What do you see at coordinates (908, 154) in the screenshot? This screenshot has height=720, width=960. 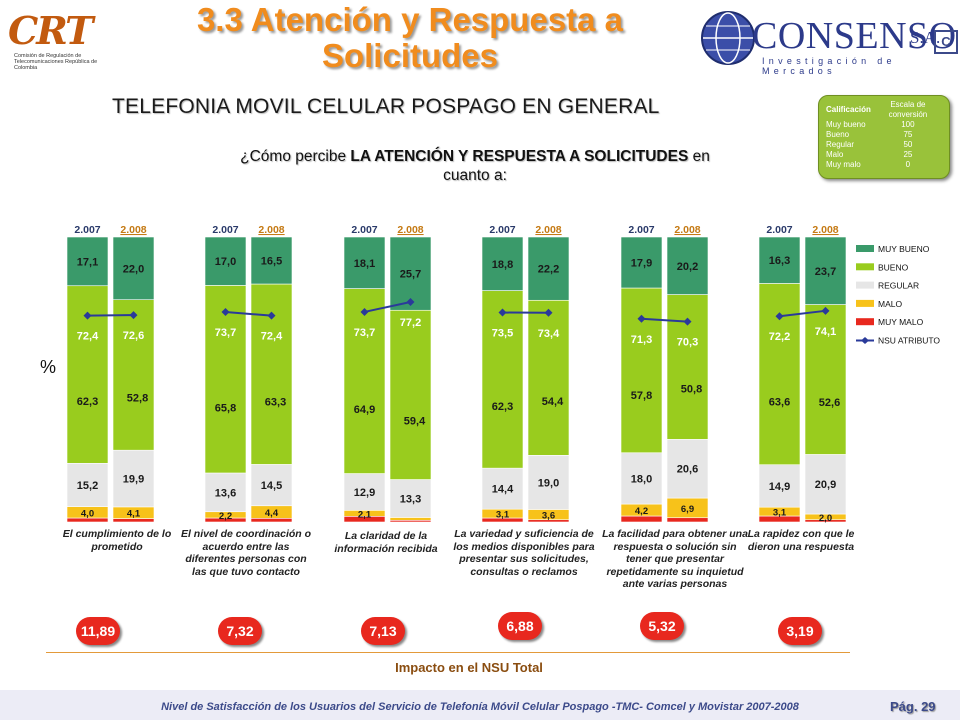 I see `scale-row-value: 25` at bounding box center [908, 154].